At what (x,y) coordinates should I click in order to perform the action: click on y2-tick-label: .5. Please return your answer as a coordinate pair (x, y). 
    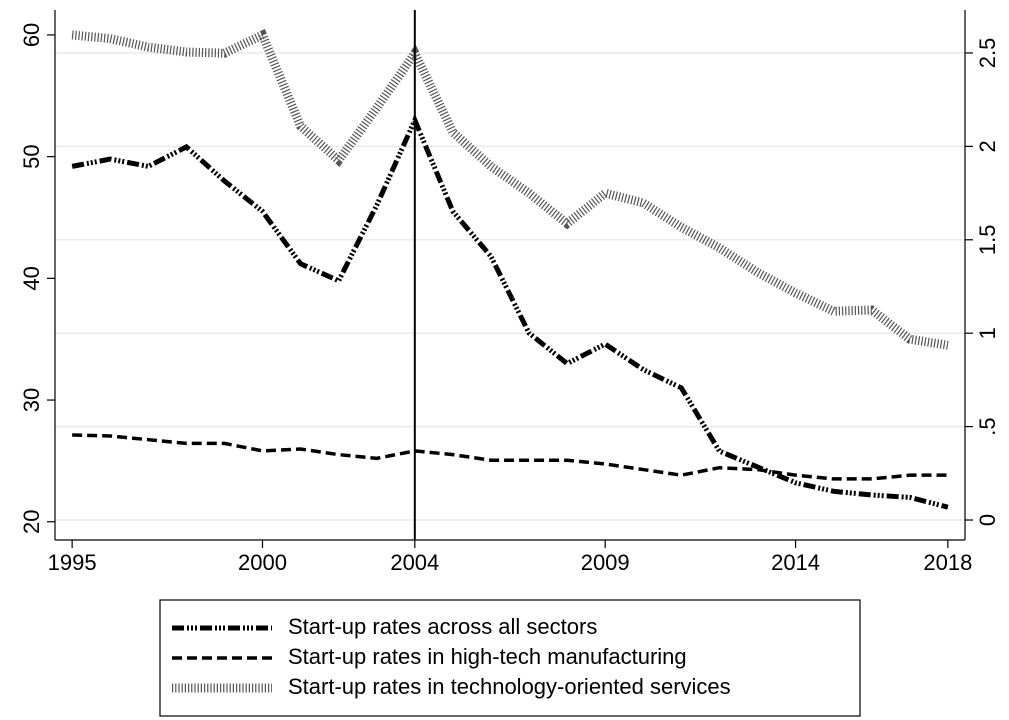
    Looking at the image, I should click on (987, 426).